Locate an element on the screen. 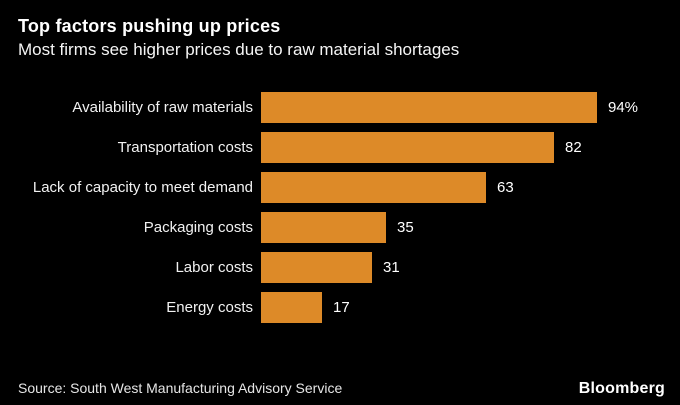  bar-row: Availability of raw materials 94% is located at coordinates (340, 107).